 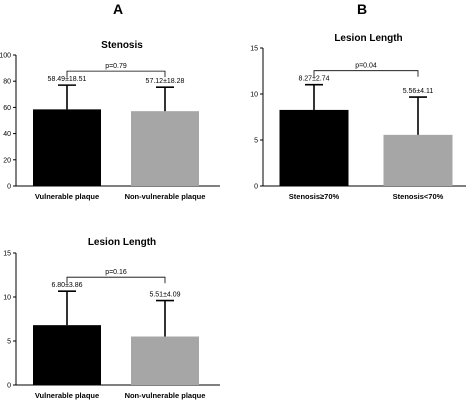 What do you see at coordinates (366, 66) in the screenshot?
I see `p-value-label: p=0.04` at bounding box center [366, 66].